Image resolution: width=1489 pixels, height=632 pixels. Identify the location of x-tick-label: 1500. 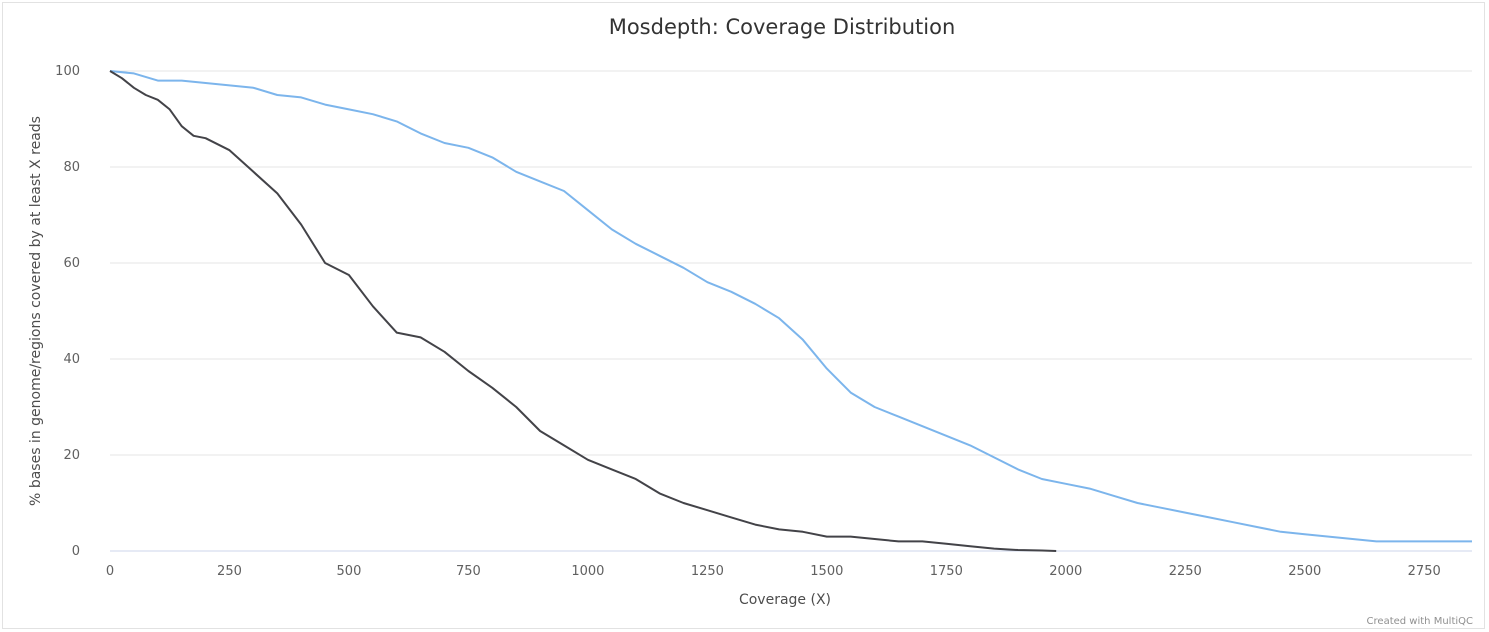
(826, 571).